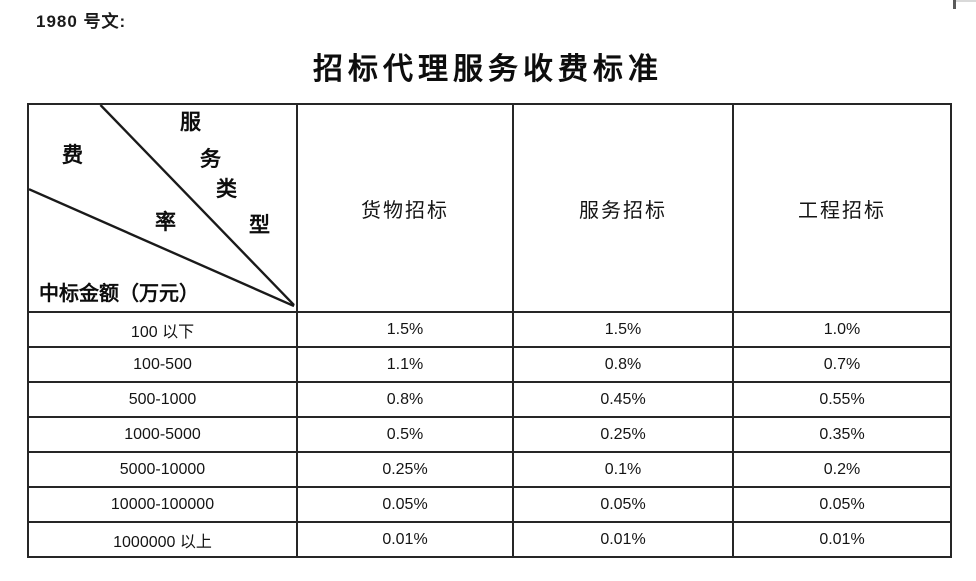 This screenshot has height=581, width=976. I want to click on amount-range-cell: 500-1000, so click(162, 399).